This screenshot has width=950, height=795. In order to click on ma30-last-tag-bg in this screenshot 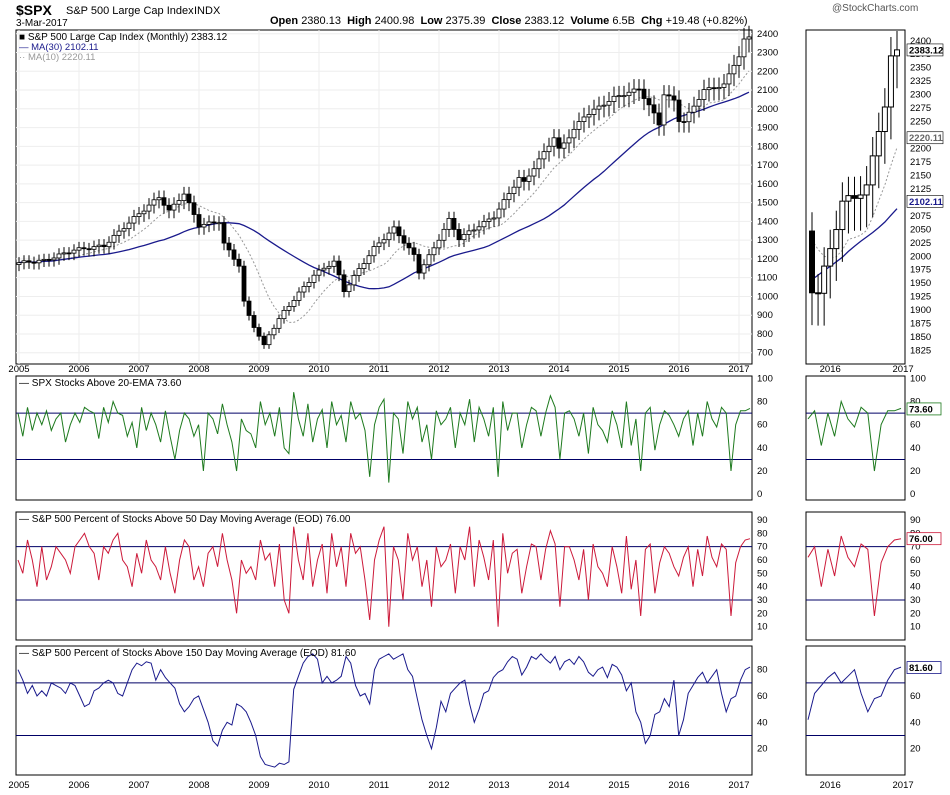, I will do `click(925, 201)`.